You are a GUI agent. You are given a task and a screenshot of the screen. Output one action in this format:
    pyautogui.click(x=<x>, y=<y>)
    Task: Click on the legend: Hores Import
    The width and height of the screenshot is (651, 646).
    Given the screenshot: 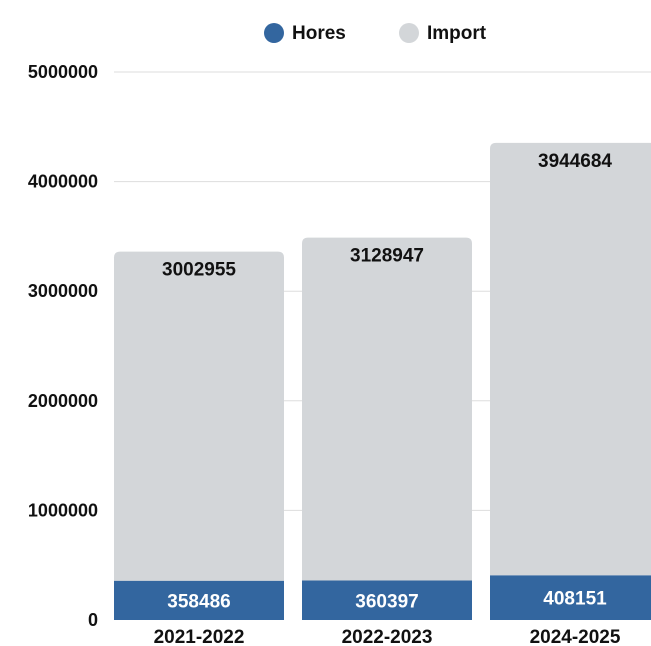 What is the action you would take?
    pyautogui.click(x=375, y=33)
    